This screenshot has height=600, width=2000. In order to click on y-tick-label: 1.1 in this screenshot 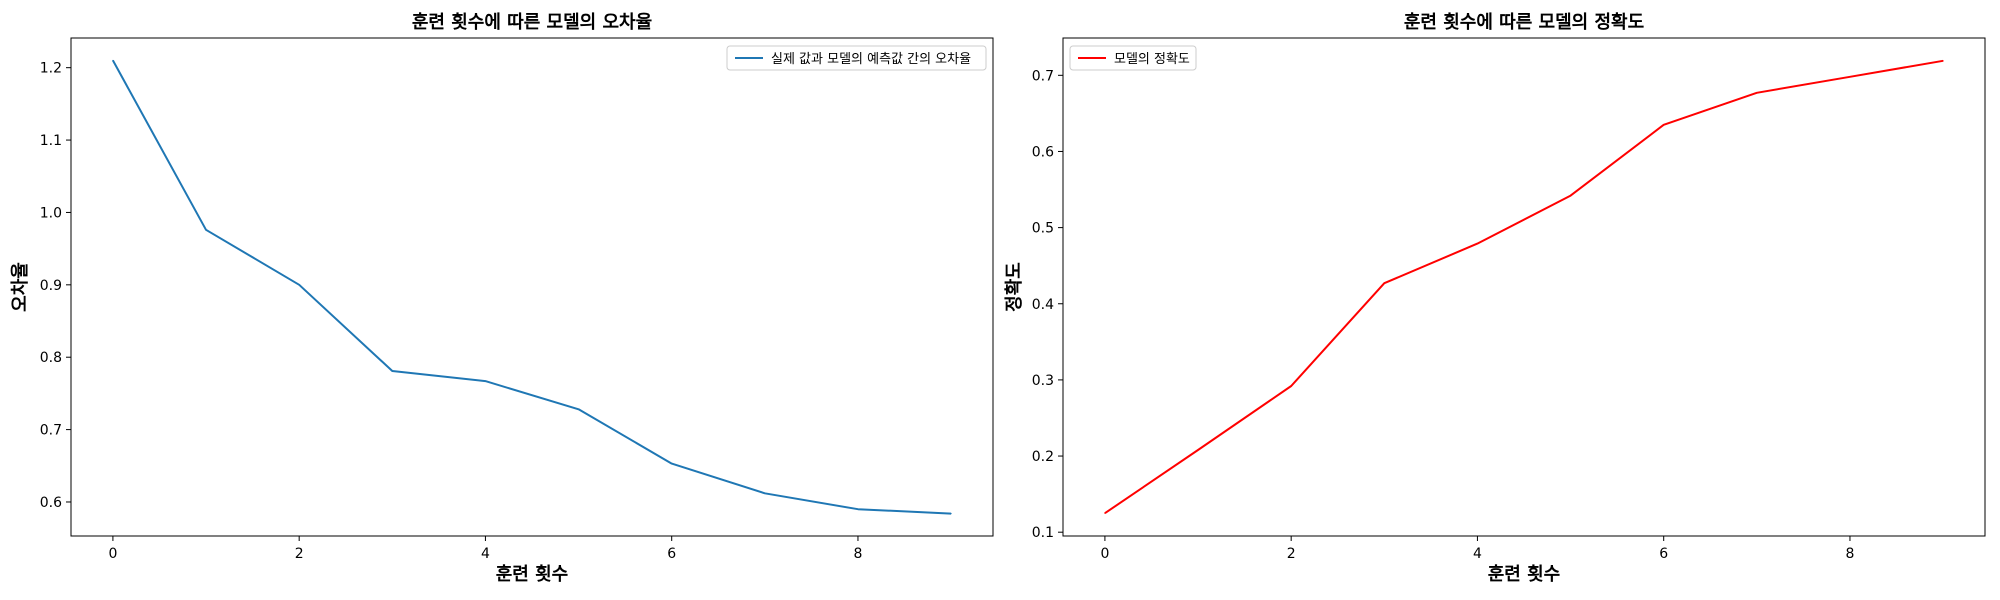, I will do `click(51, 141)`.